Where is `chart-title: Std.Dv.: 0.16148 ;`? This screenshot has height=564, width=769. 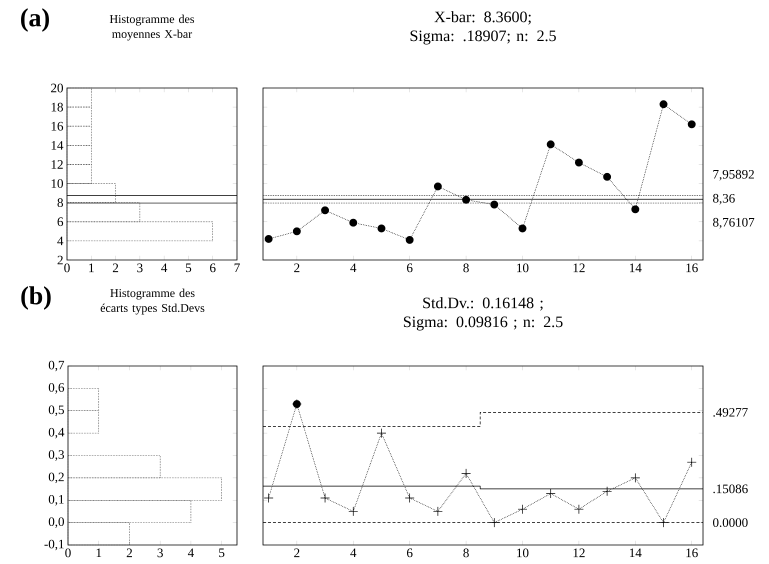
chart-title: Std.Dv.: 0.16148 ; is located at coordinates (483, 304).